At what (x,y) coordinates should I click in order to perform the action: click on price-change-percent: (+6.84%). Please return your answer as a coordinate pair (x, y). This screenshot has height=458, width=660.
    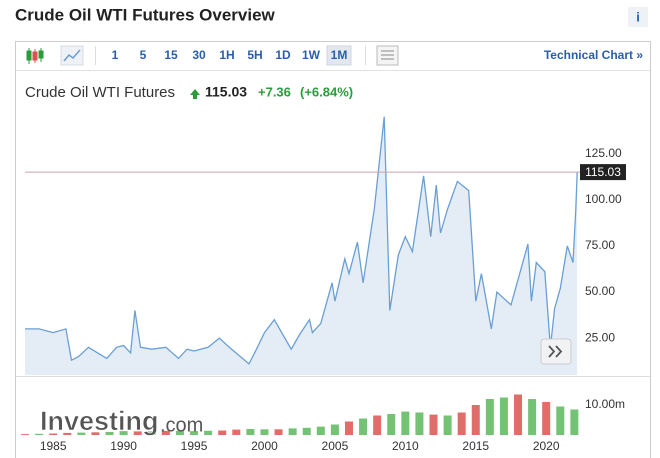
    Looking at the image, I should click on (326, 91).